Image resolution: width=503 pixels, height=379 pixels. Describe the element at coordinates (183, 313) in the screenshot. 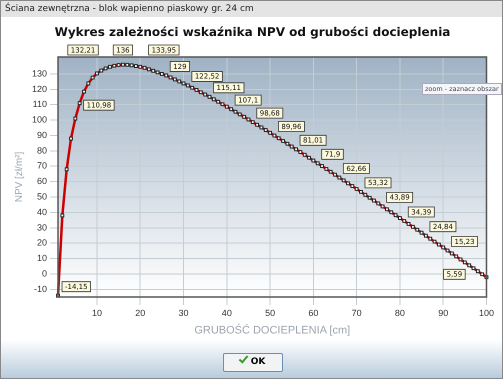

I see `x-tick-label: 30` at that location.